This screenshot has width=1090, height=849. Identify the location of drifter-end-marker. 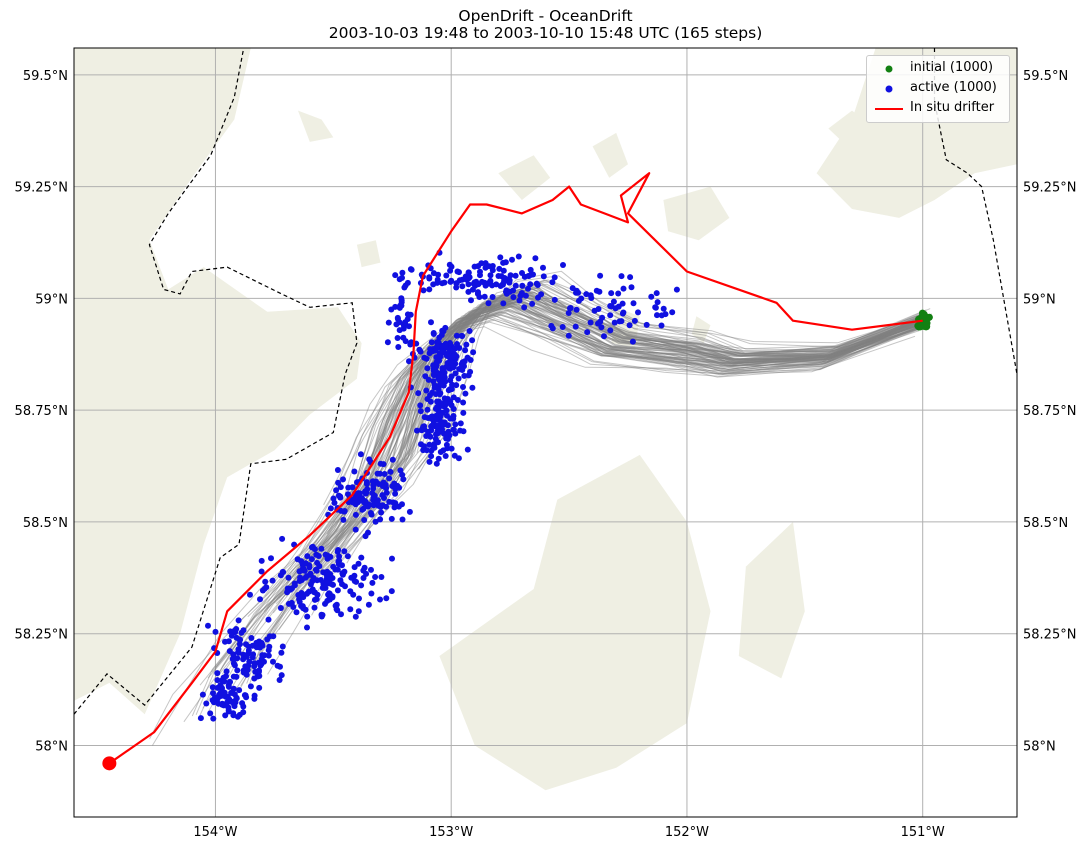
(109, 763).